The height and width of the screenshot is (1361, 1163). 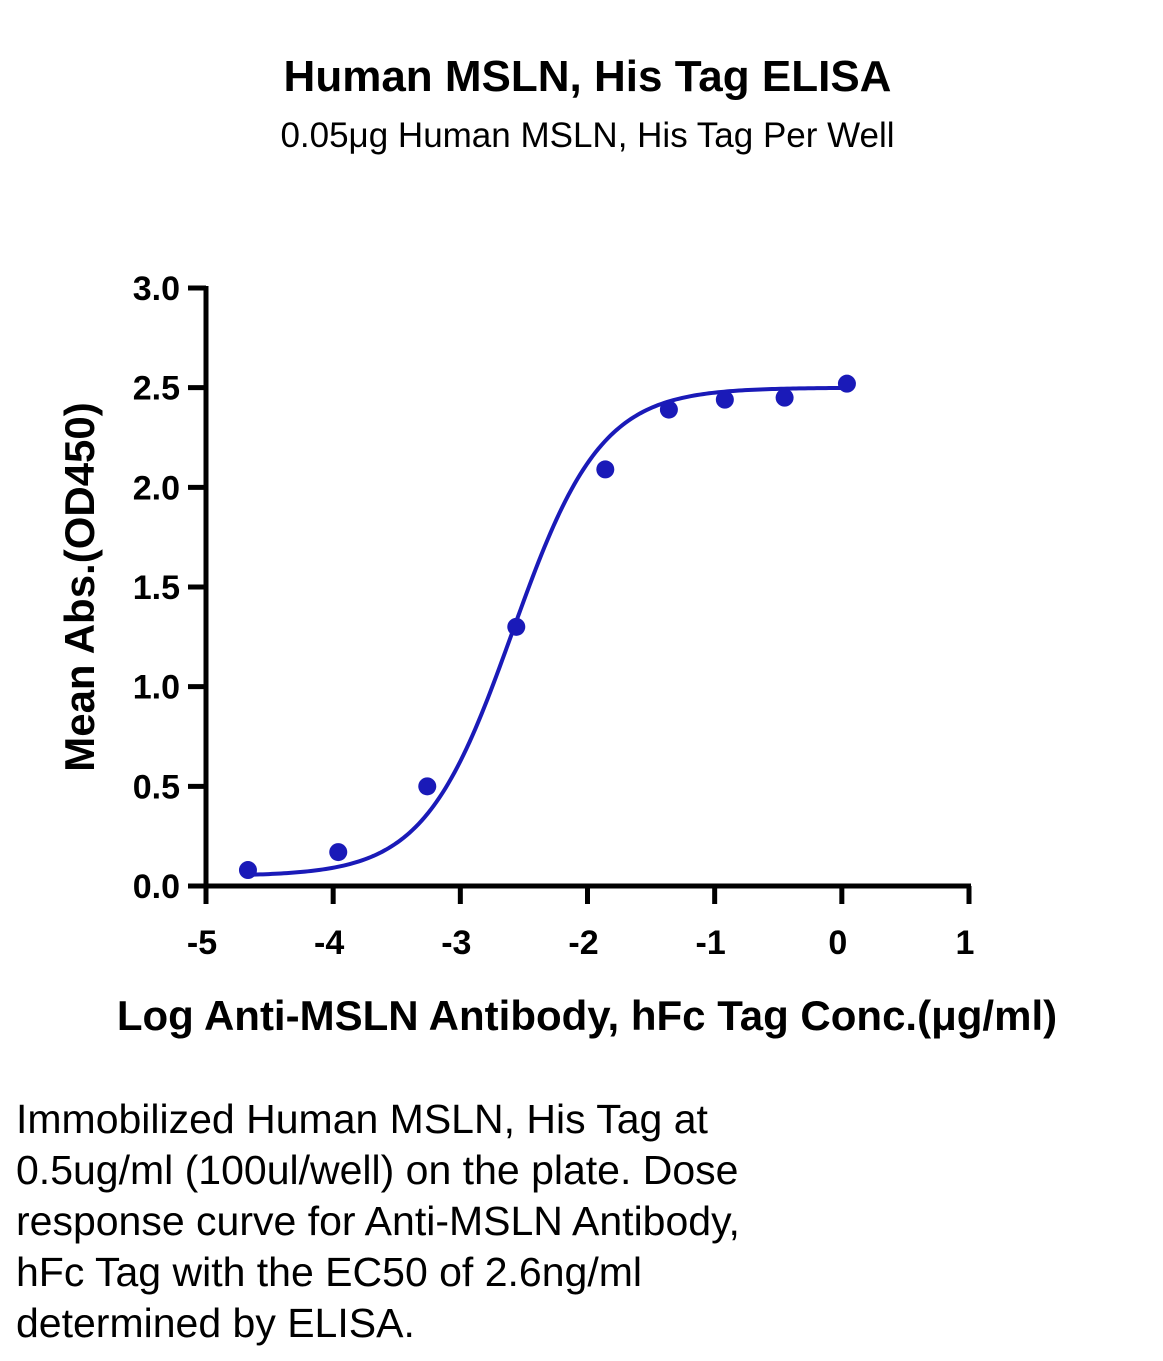 What do you see at coordinates (156, 688) in the screenshot?
I see `y-tick-label-2: 1.0` at bounding box center [156, 688].